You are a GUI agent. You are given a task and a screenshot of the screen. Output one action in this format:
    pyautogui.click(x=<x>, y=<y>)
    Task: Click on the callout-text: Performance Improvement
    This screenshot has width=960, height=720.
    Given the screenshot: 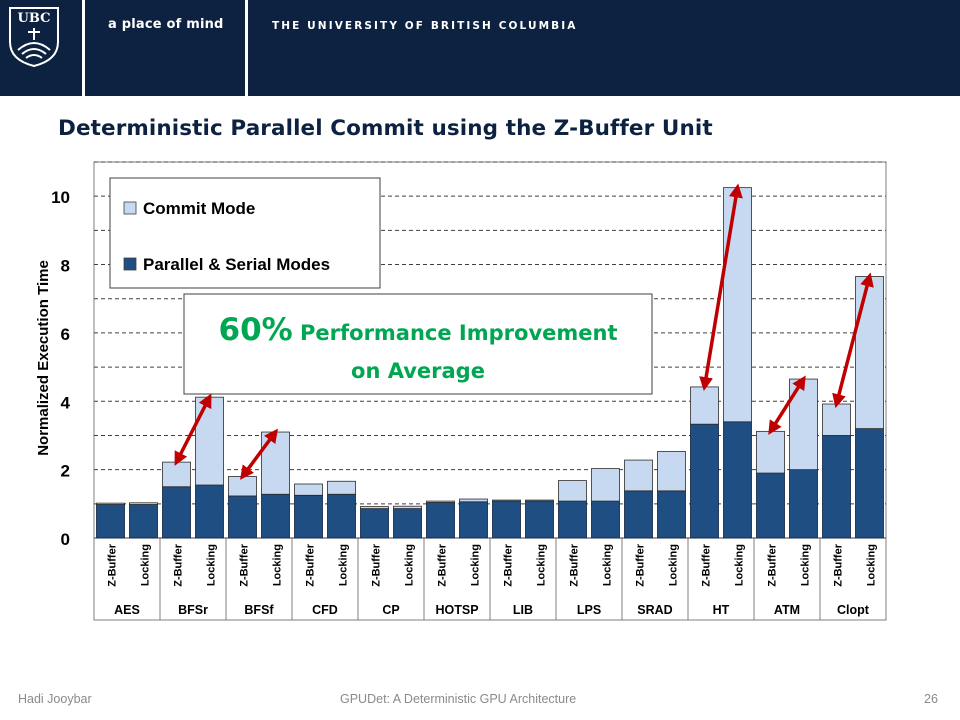 What is the action you would take?
    pyautogui.click(x=455, y=333)
    